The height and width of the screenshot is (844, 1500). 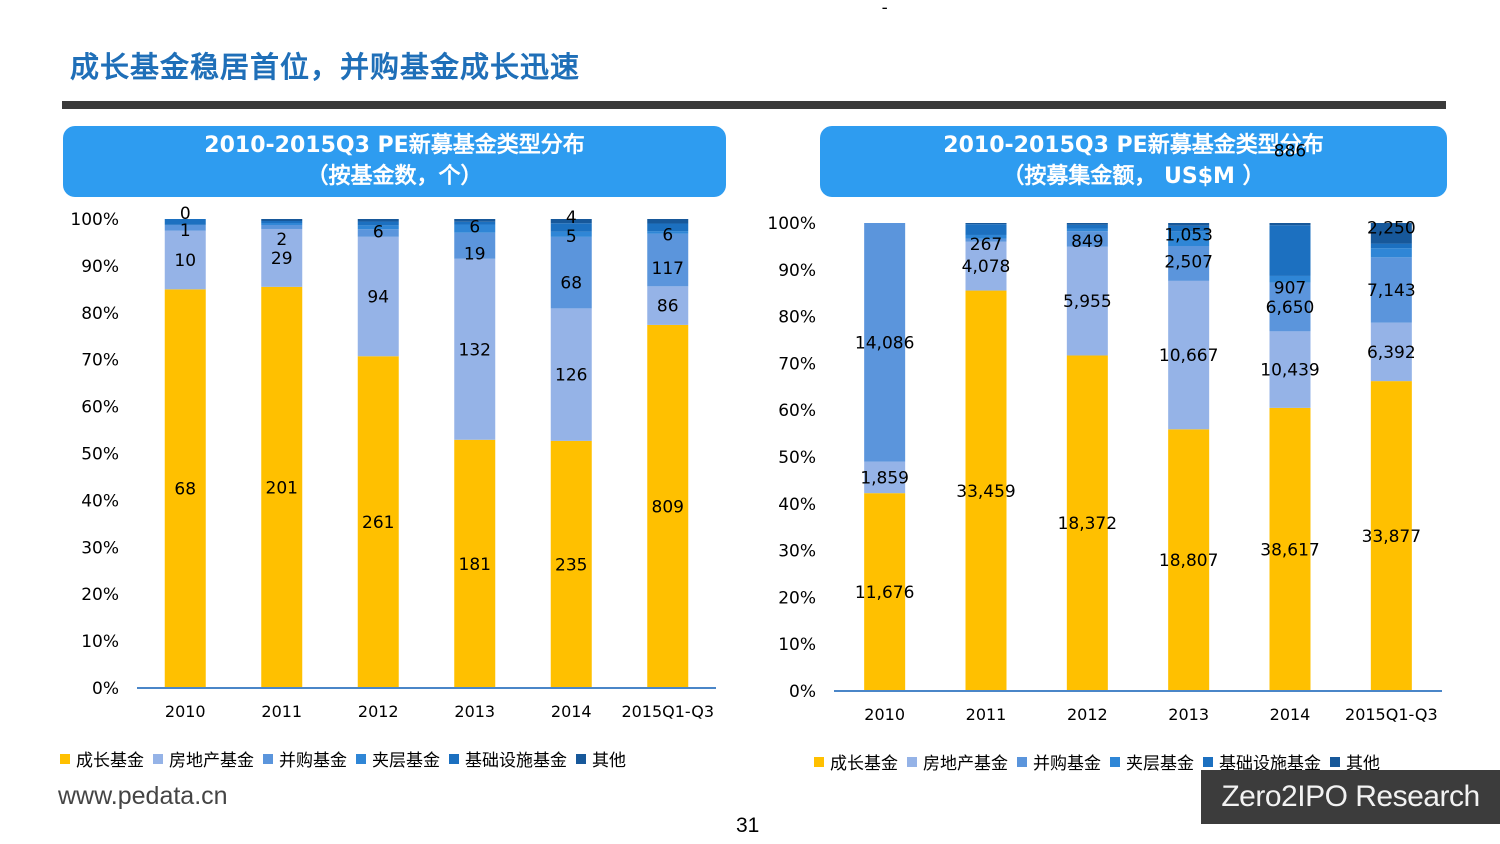 What do you see at coordinates (475, 350) in the screenshot?
I see `data-label: 132` at bounding box center [475, 350].